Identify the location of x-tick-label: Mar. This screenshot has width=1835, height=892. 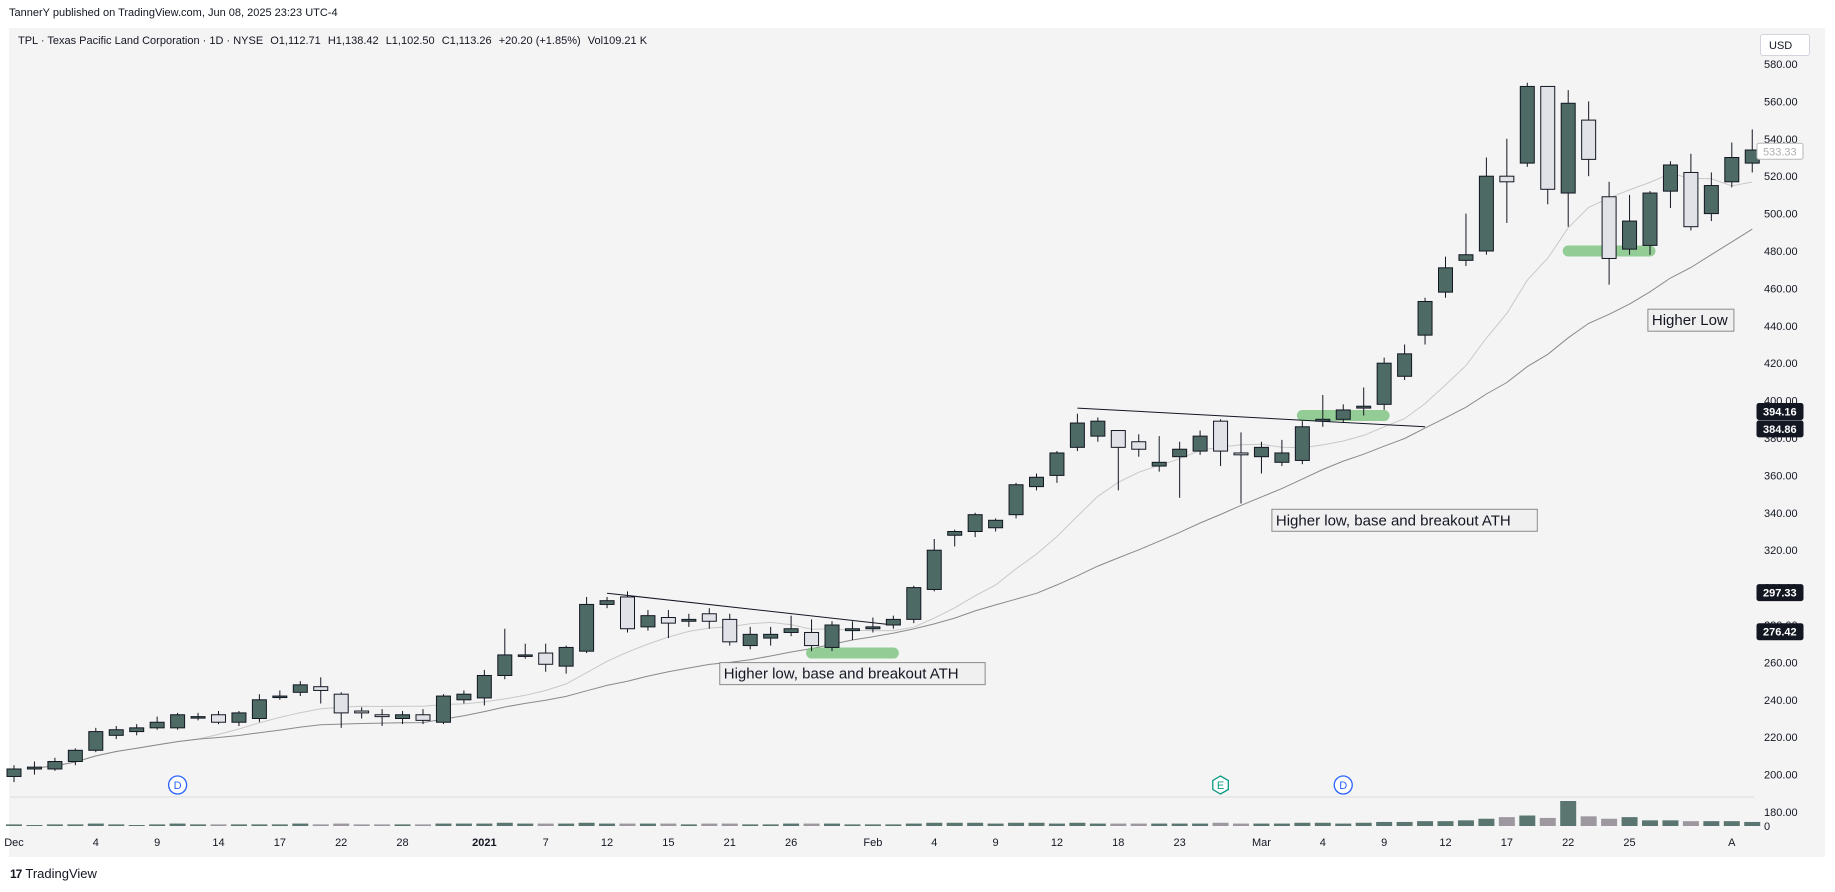
(1261, 843).